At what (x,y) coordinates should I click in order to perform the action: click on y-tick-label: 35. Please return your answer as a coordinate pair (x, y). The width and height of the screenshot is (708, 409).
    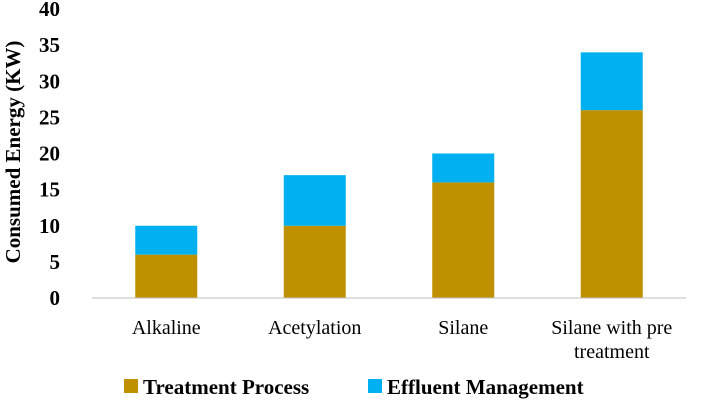
    Looking at the image, I should click on (49, 45).